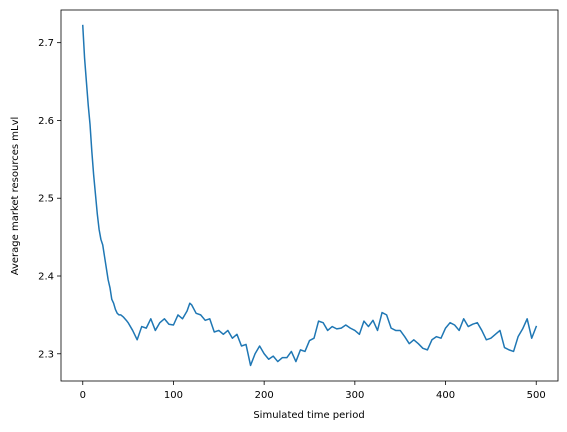  What do you see at coordinates (173, 395) in the screenshot?
I see `x-tick-label: 100` at bounding box center [173, 395].